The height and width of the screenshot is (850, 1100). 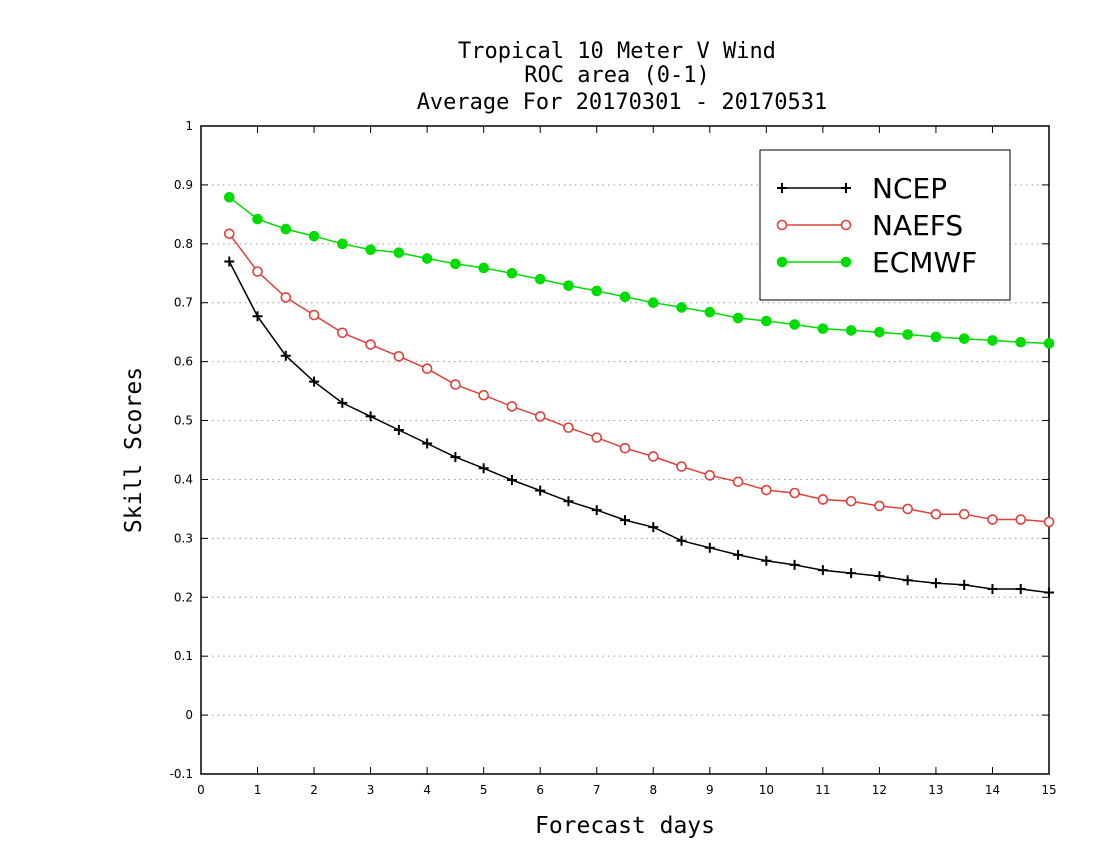 I want to click on chart-title-line-3: Average For 20170301 - 20170531, so click(x=622, y=102).